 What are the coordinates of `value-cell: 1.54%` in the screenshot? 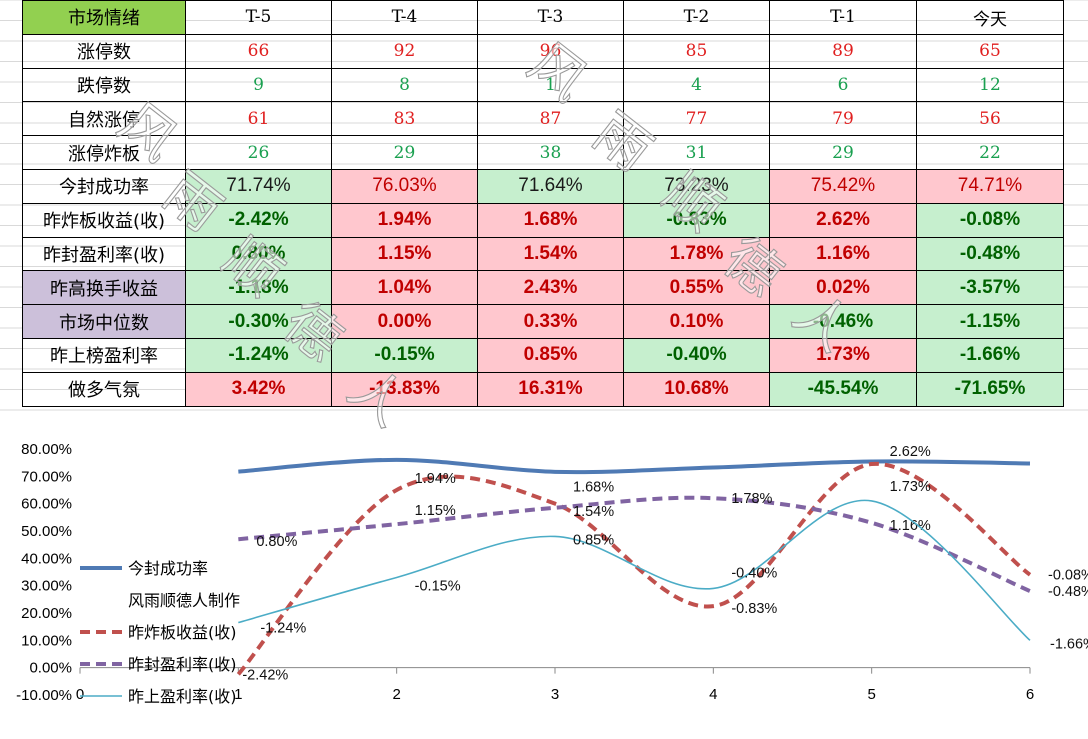 It's located at (550, 254).